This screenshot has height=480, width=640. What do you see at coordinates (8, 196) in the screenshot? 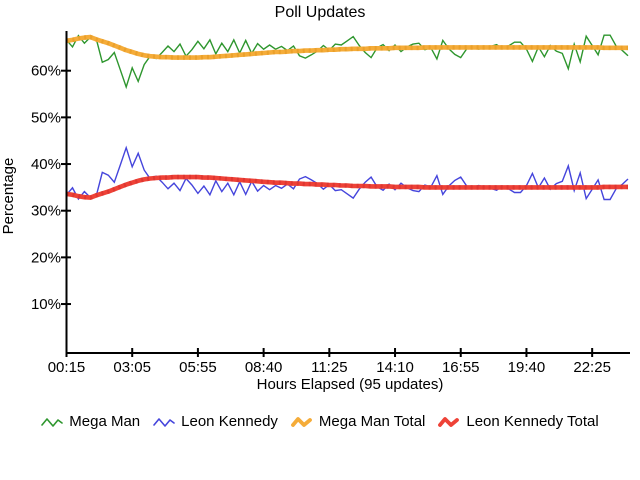
I see `y-axis-label: Percentage` at bounding box center [8, 196].